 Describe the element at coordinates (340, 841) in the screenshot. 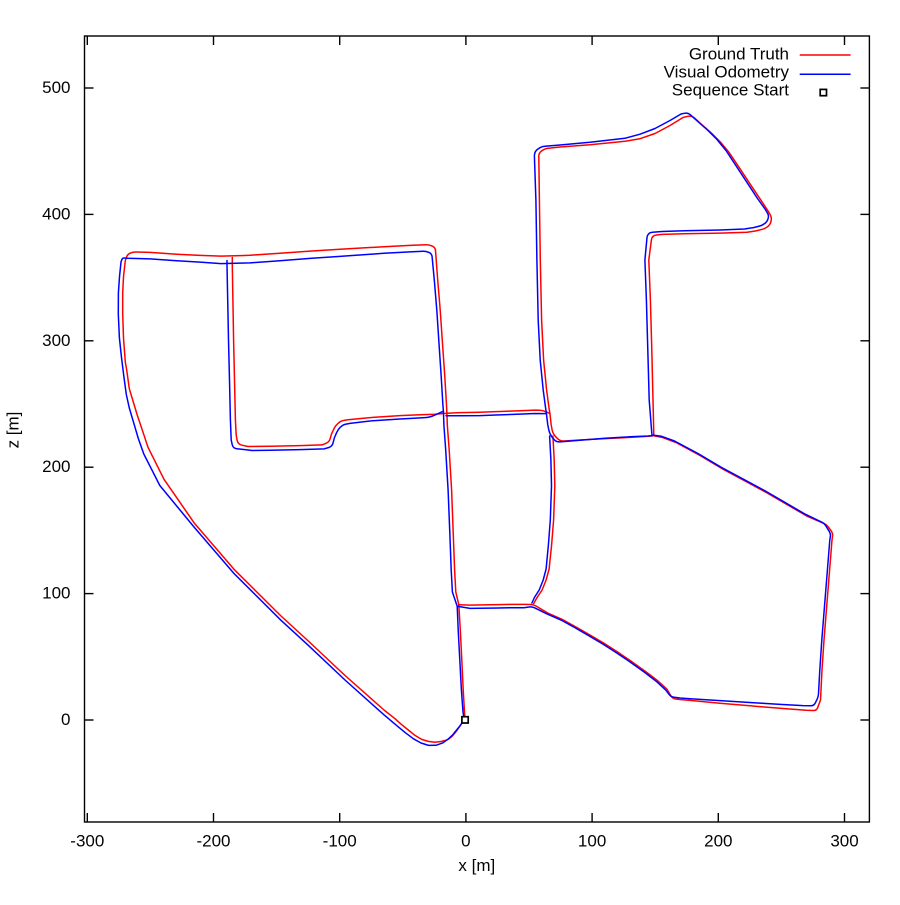

I see `svg-text: -100` at that location.